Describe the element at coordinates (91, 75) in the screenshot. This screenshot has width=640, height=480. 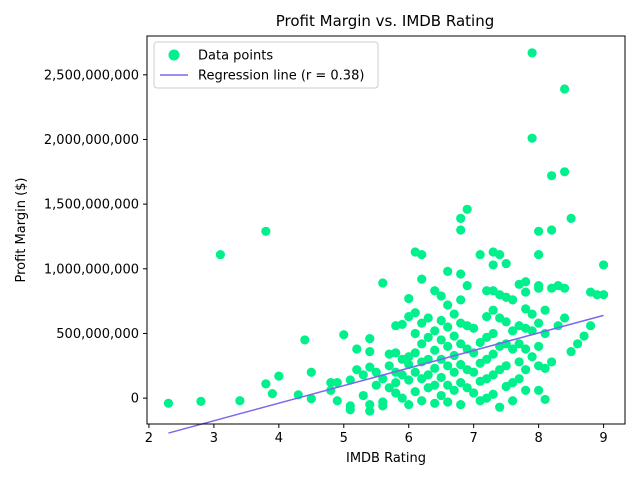
I see `y-tick-label: 2,500,000,000` at that location.